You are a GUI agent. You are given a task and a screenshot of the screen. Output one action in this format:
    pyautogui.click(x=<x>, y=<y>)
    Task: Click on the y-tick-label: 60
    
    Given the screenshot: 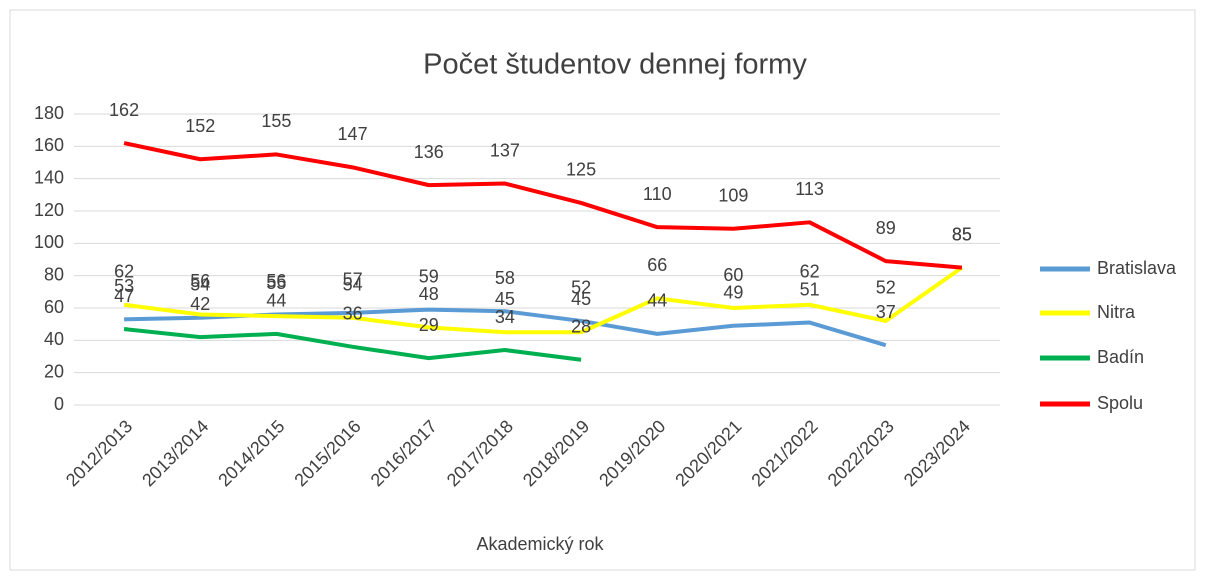 What is the action you would take?
    pyautogui.click(x=54, y=307)
    